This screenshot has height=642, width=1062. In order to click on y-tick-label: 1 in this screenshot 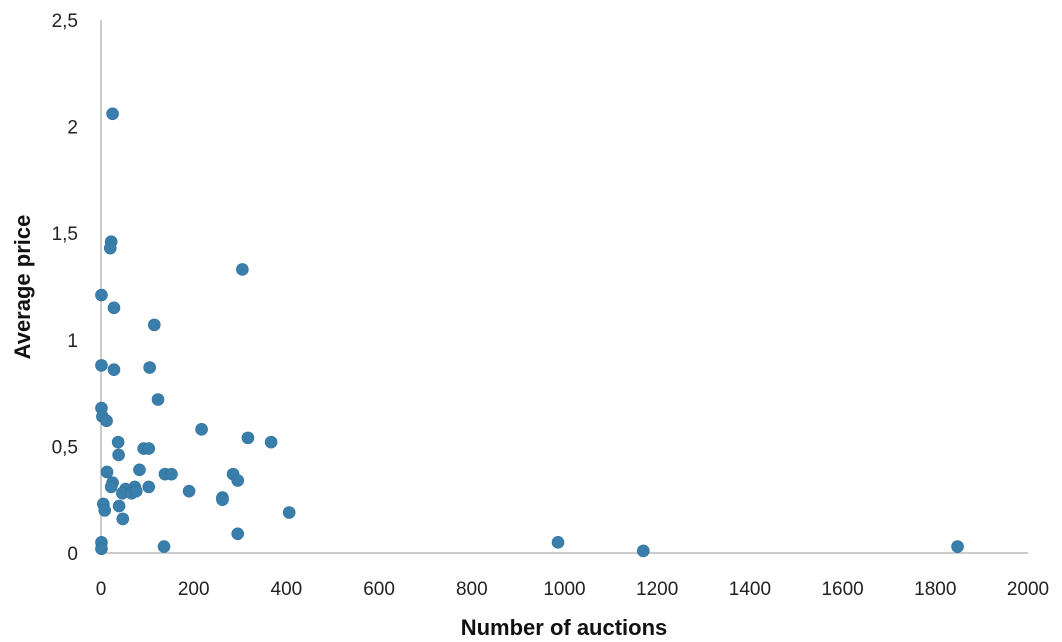, I will do `click(72, 341)`.